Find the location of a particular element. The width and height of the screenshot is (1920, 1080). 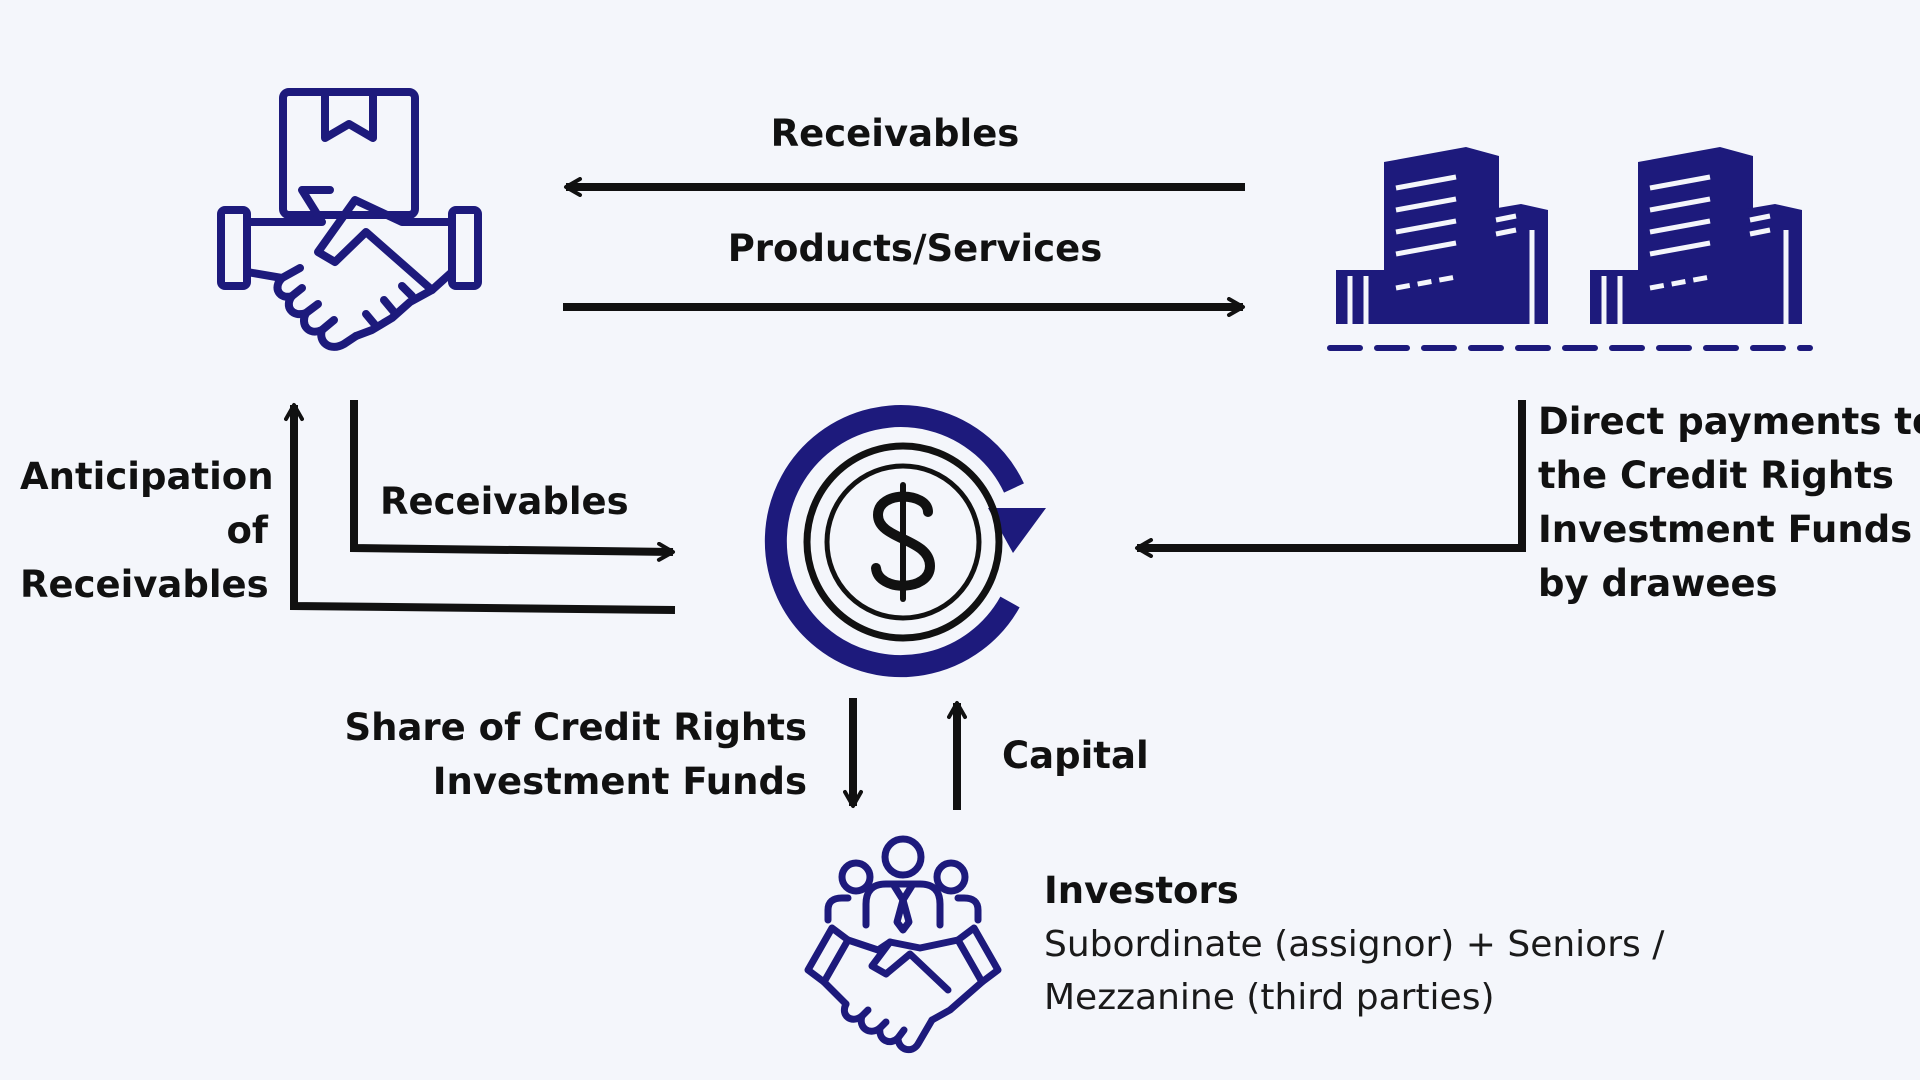

label-direct-payments-line-4: by drawees is located at coordinates (1658, 583).